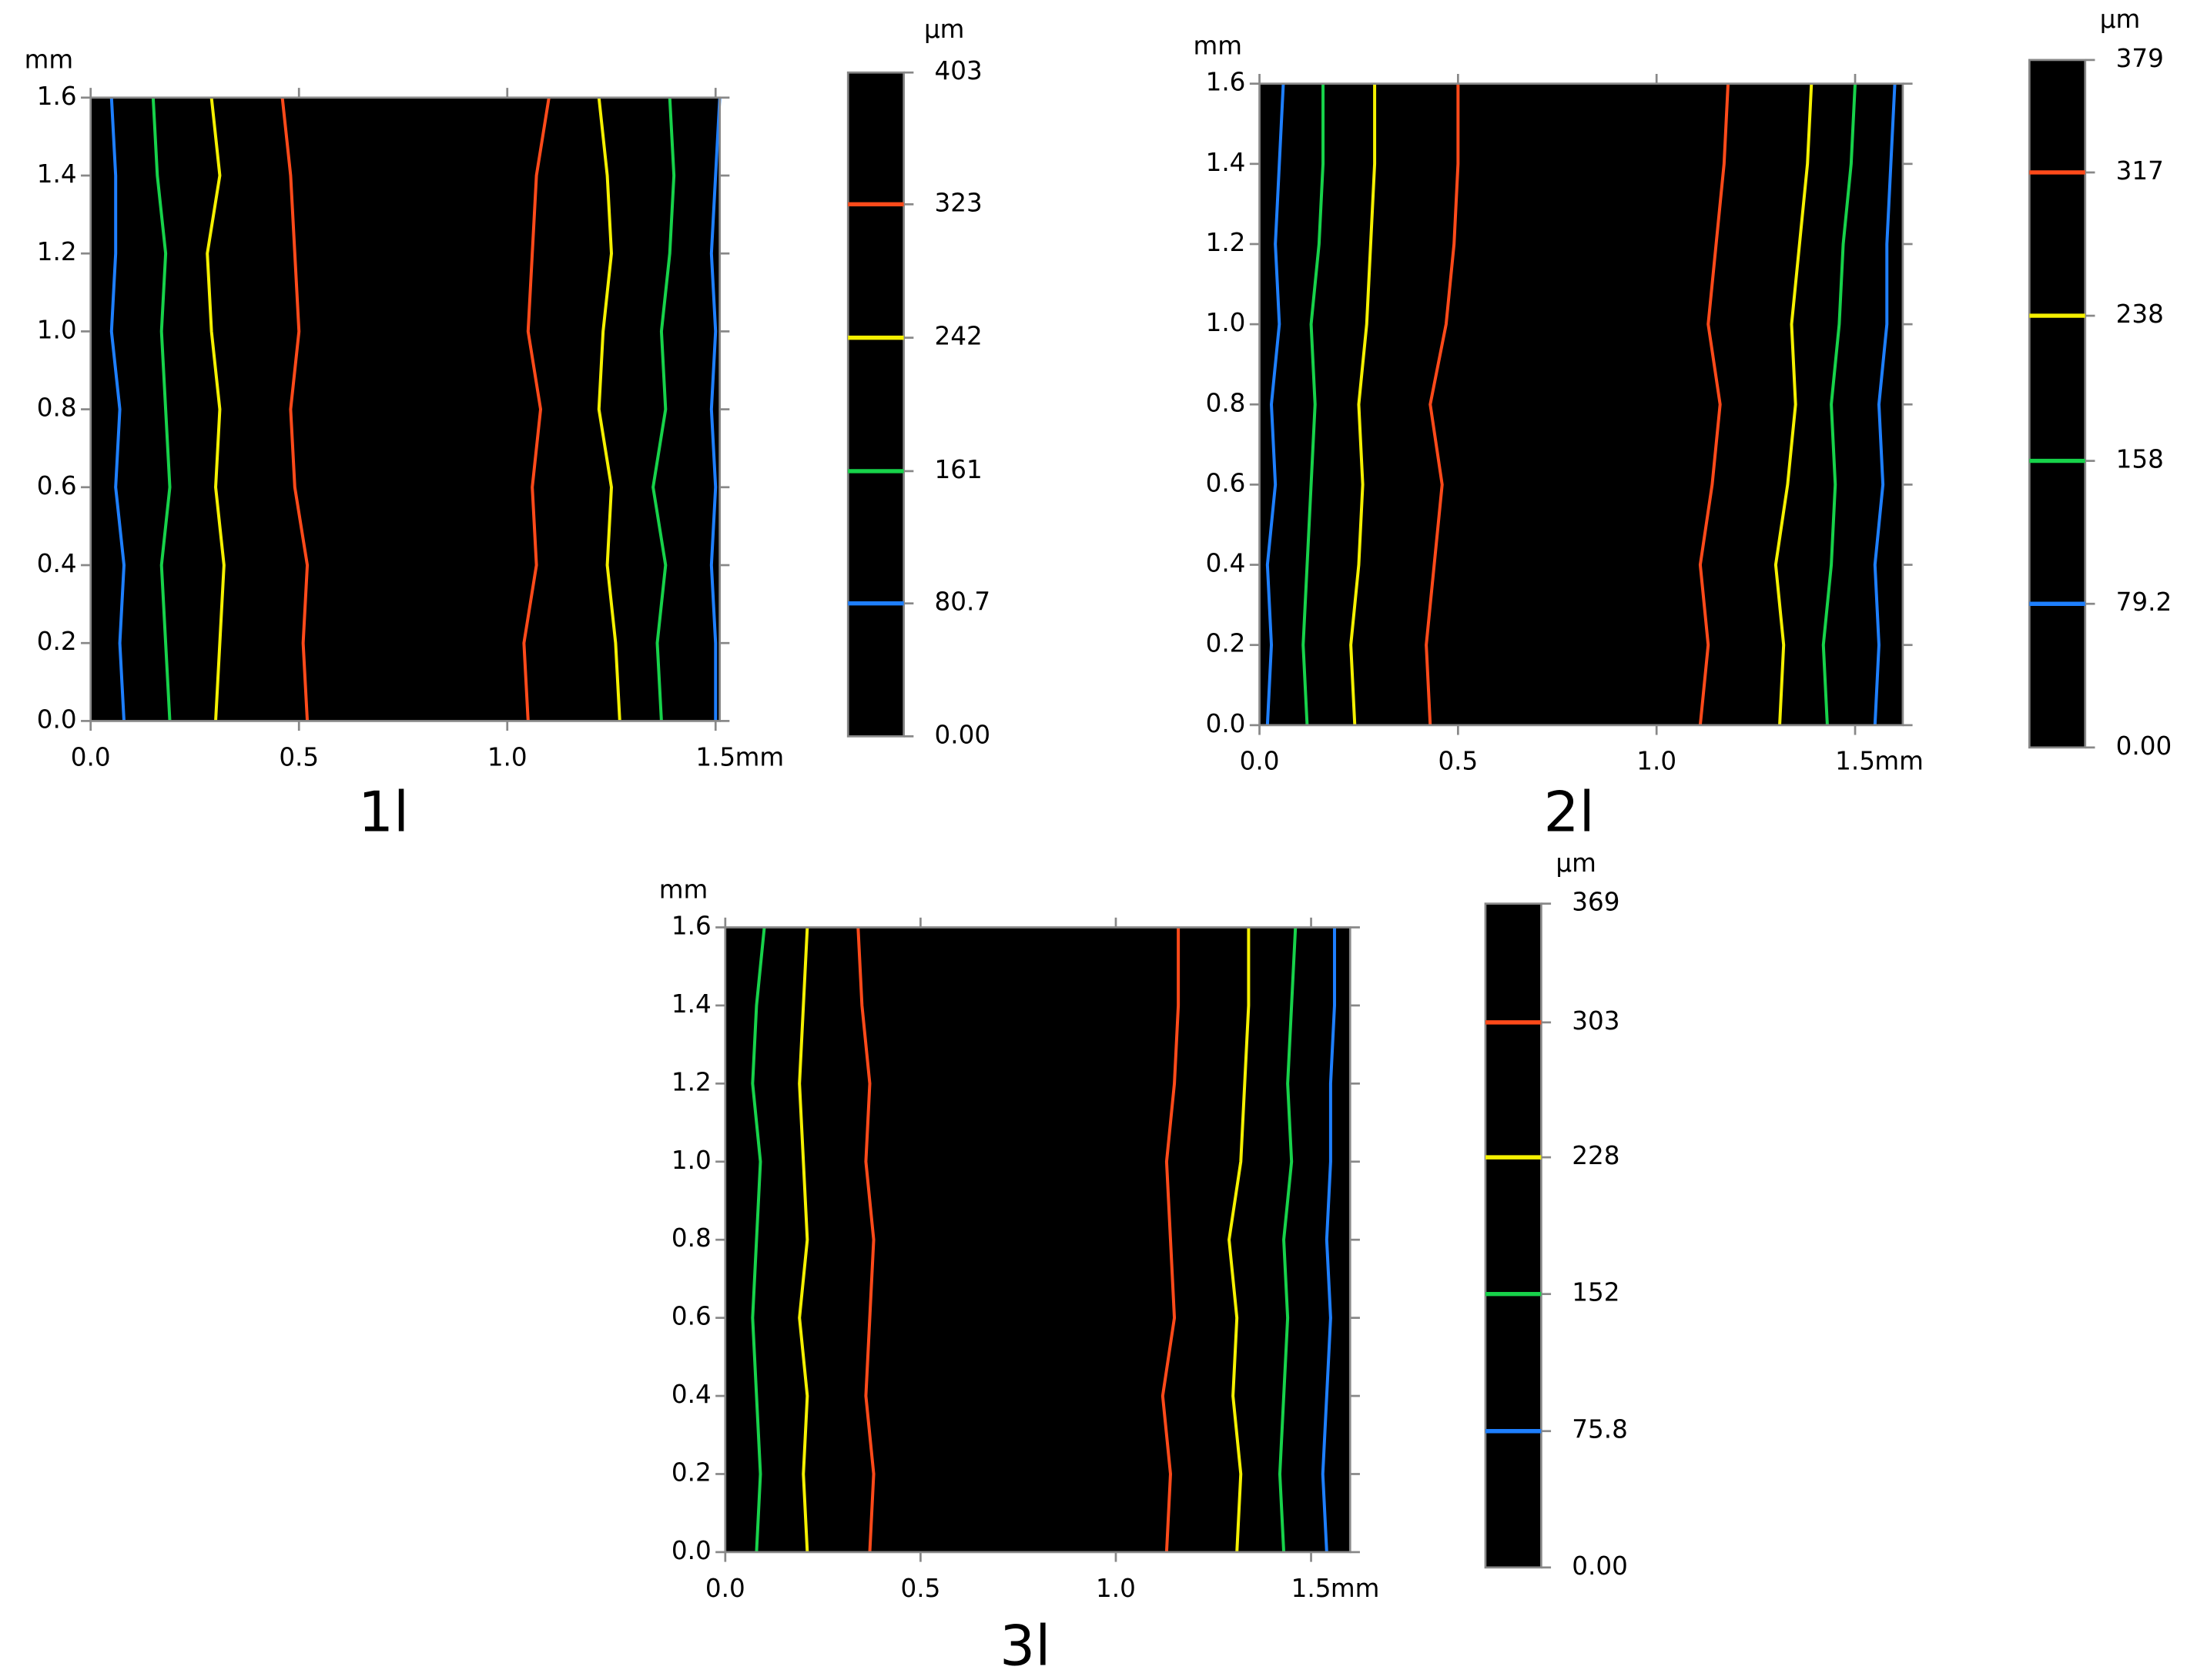 This screenshot has height=1680, width=2187. I want to click on colorbar-tick-label: 369, so click(1595, 902).